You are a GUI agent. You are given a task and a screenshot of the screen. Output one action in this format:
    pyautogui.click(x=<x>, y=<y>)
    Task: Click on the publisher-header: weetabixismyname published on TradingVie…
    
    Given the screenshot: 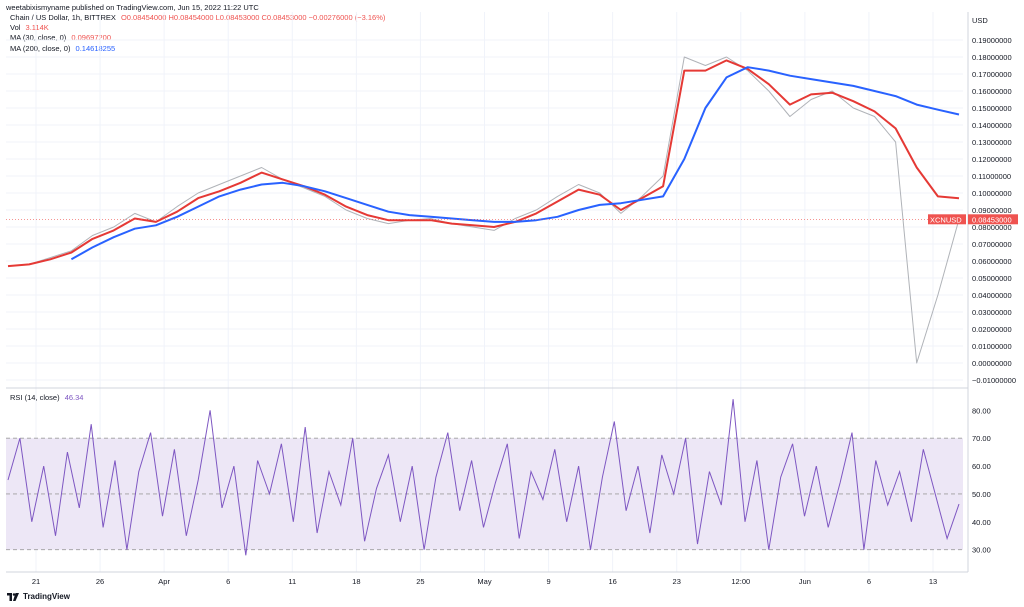 What is the action you would take?
    pyautogui.click(x=132, y=7)
    